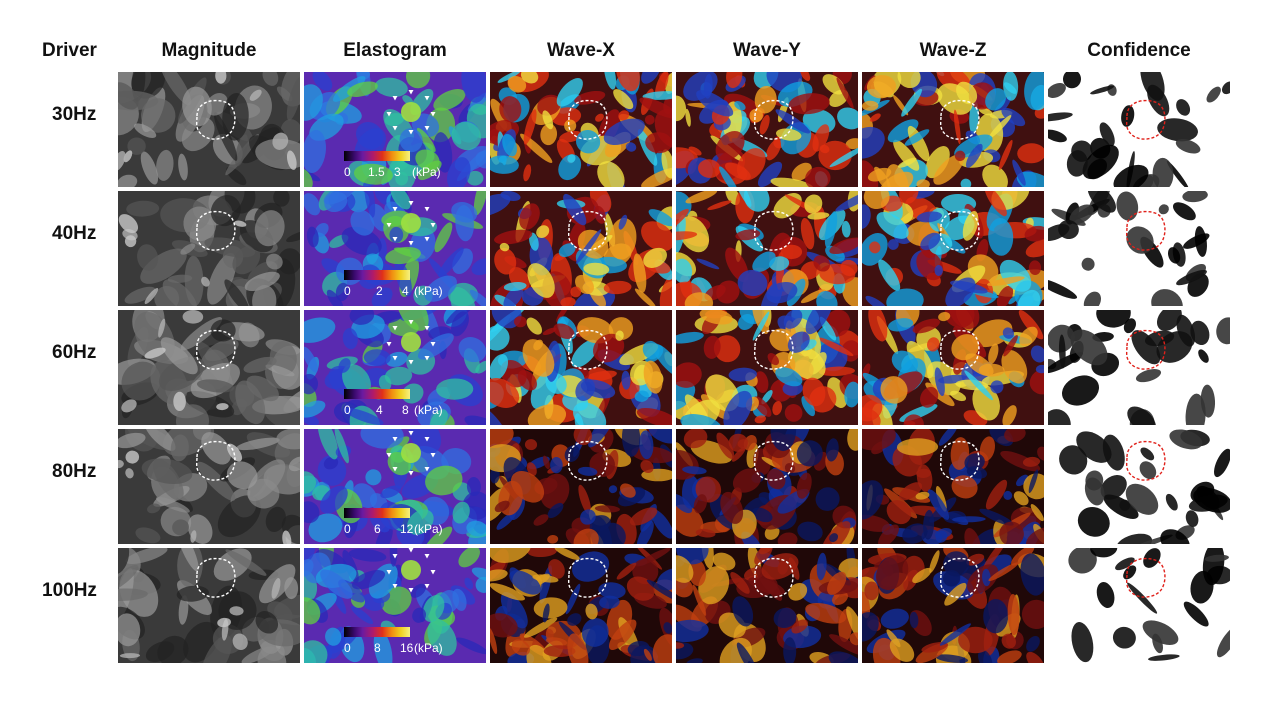 The width and height of the screenshot is (1269, 721). I want to click on header-wave-y: Wave-Y, so click(767, 50).